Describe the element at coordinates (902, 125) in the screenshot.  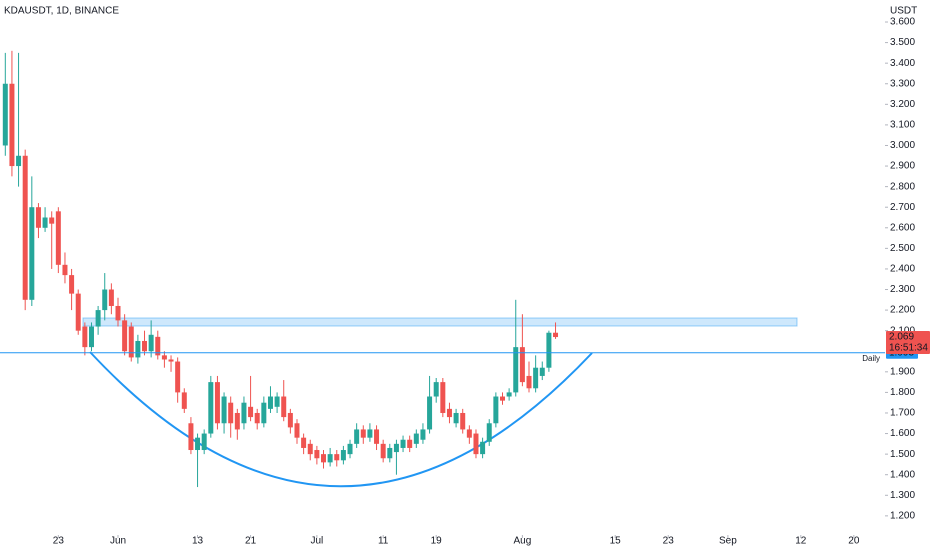
I see `y-tick-label: 3.100` at that location.